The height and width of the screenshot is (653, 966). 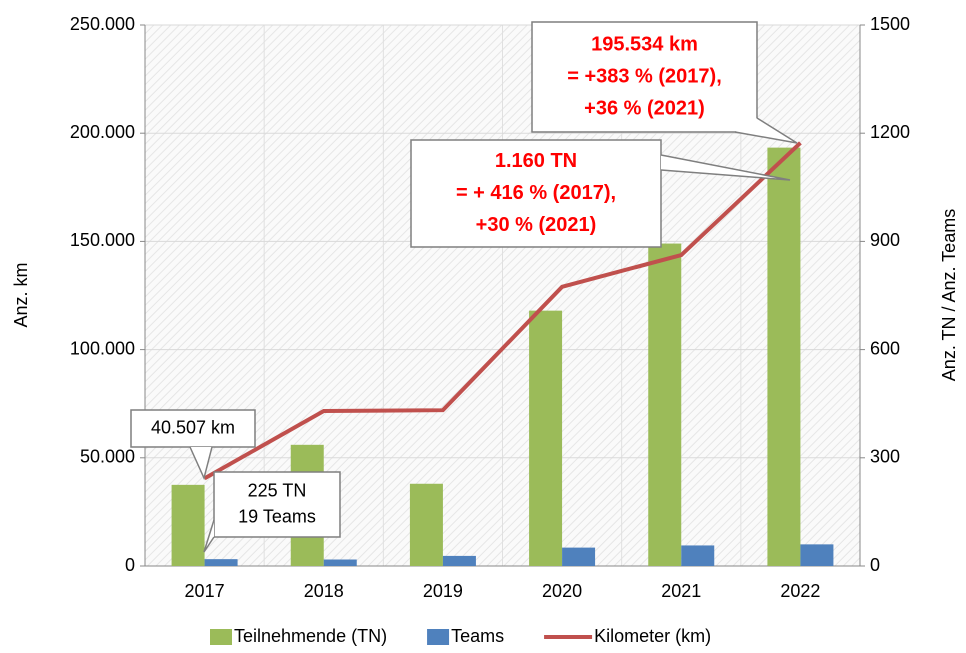 What do you see at coordinates (477, 636) in the screenshot?
I see `legend-label: Teams` at bounding box center [477, 636].